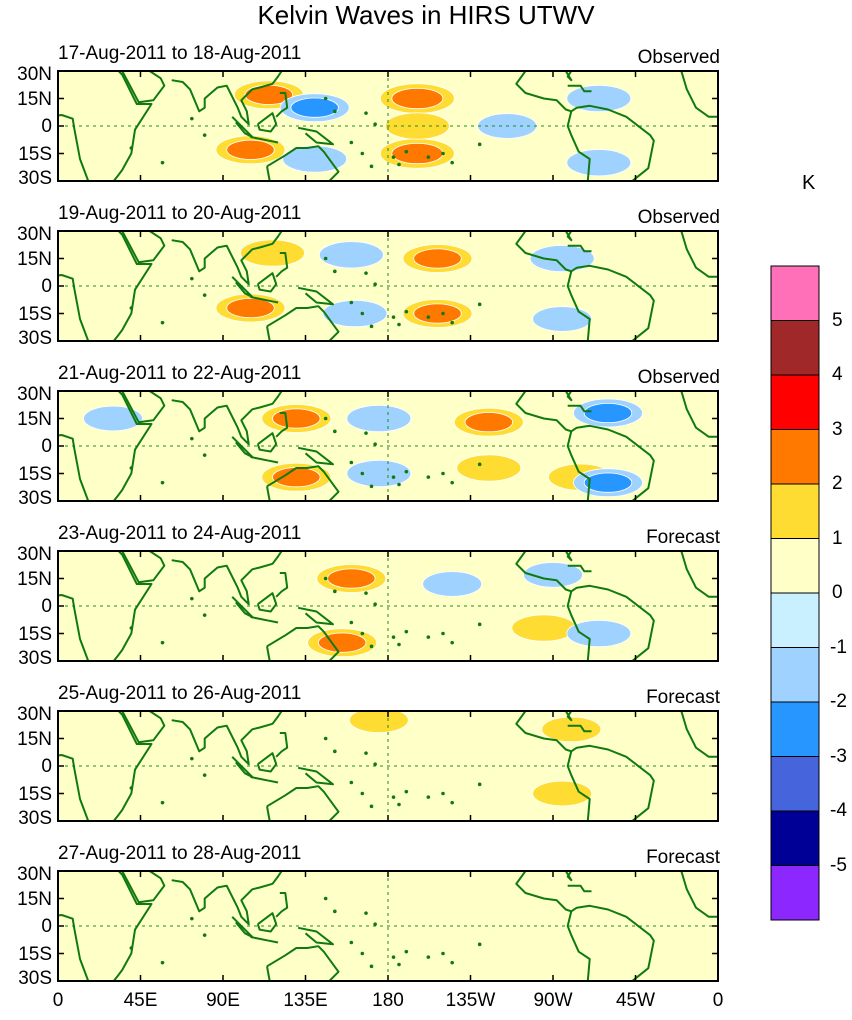  Describe the element at coordinates (180, 693) in the screenshot. I see `panel-5-date: 25-Aug-2011 to 26-Aug-2011` at that location.